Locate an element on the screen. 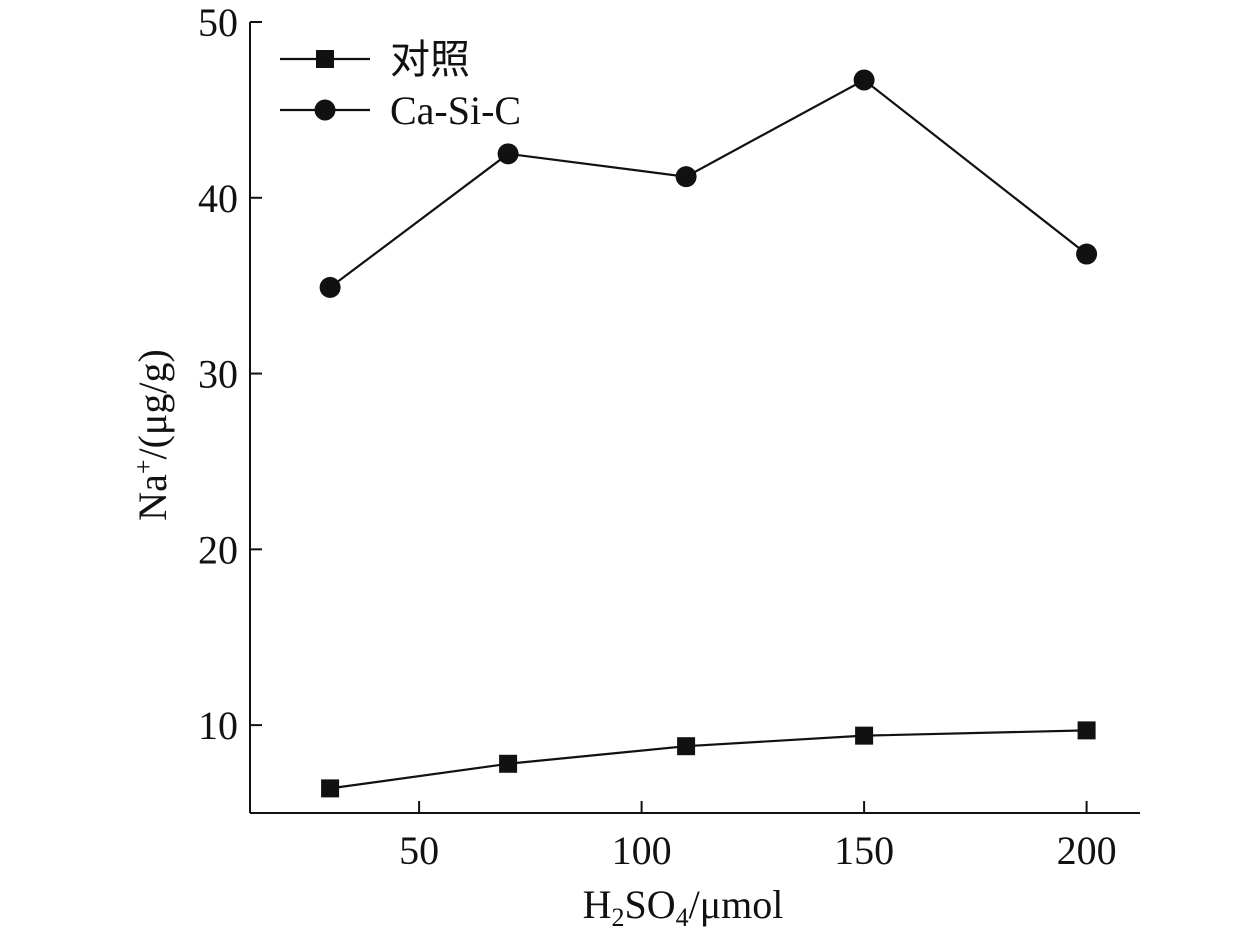 The image size is (1259, 940). y-ticks: 10 20 30 40 50 is located at coordinates (230, 374).